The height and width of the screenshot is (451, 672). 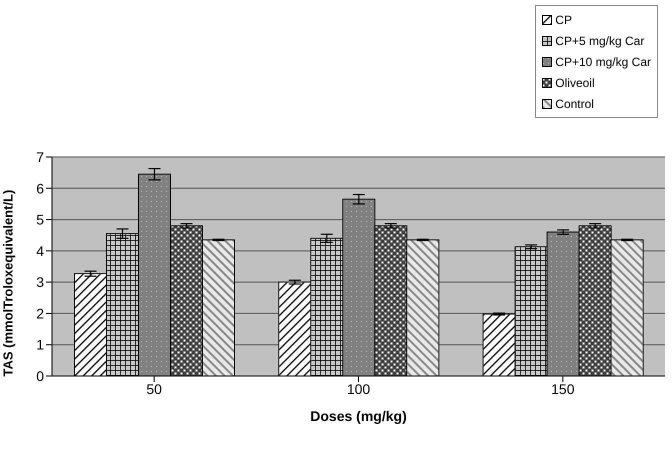 I want to click on legend-label: CP, so click(x=563, y=19).